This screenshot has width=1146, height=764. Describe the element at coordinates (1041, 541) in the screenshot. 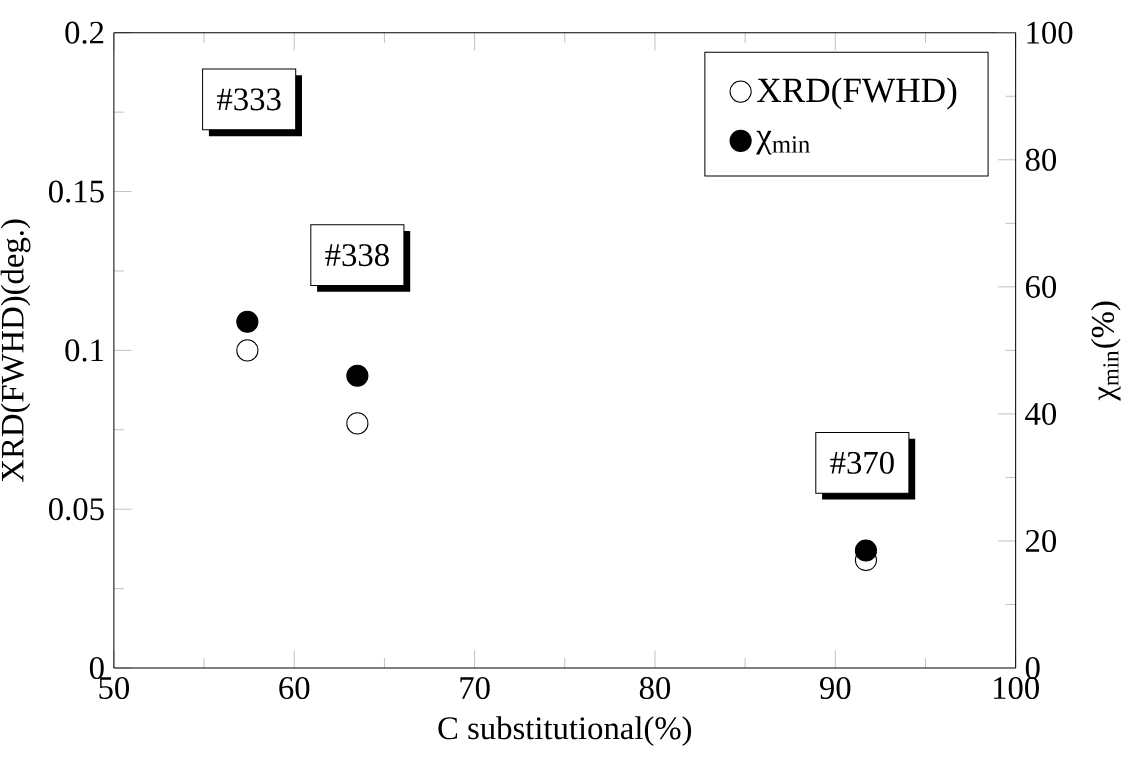

I see `y2-tick-label: 20` at that location.